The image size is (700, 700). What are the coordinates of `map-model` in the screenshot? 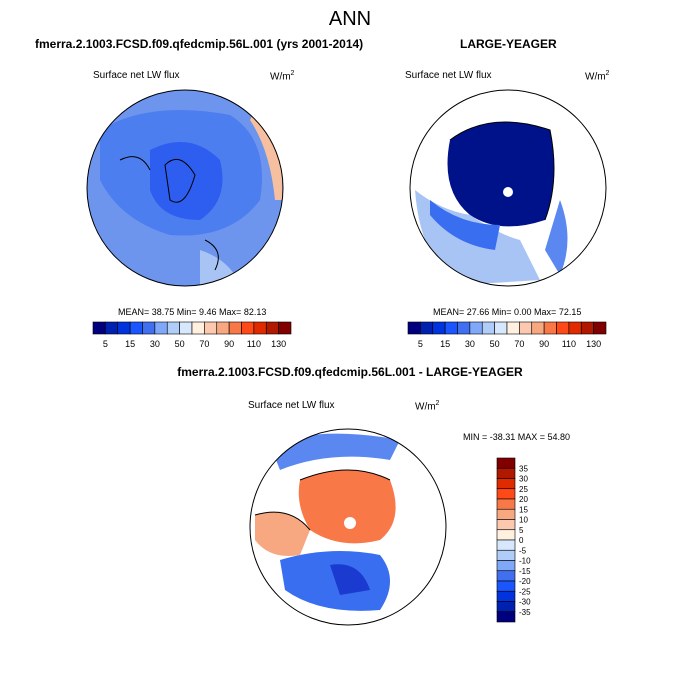 It's located at (185, 188).